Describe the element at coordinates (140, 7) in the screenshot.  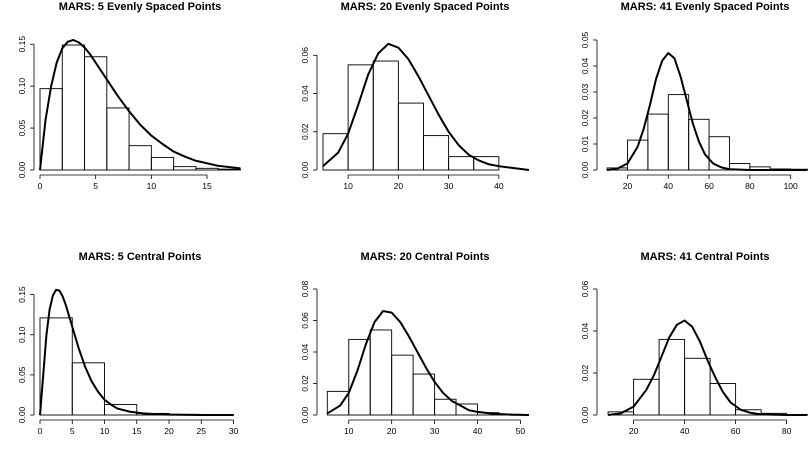
I see `chart-title: MARS: 5 Evenly Spaced Points` at that location.